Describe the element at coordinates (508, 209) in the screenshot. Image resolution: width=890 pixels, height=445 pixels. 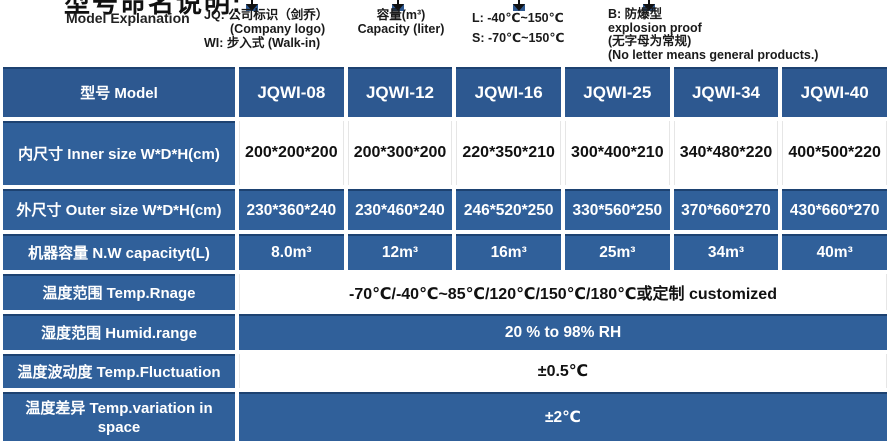
I see `cell-outer-size: 246*520*250` at that location.